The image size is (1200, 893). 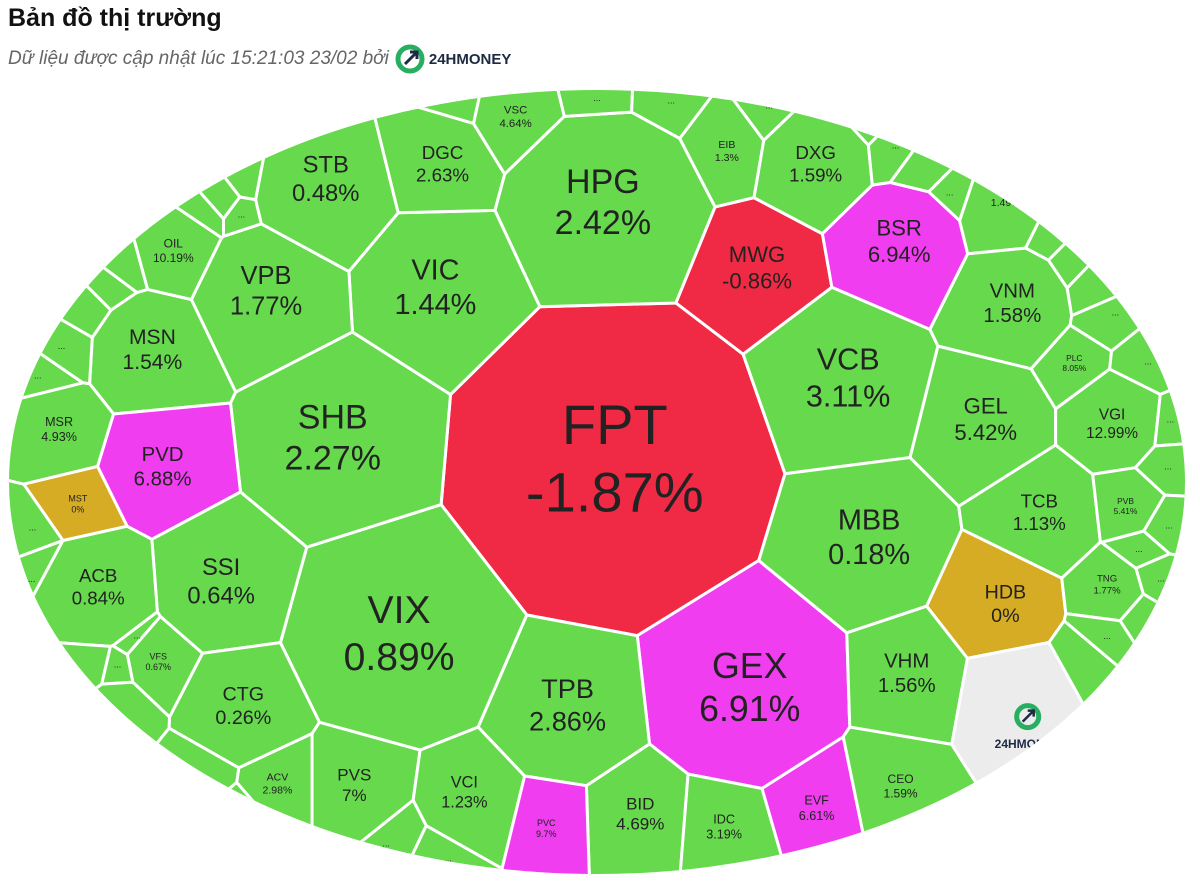 I want to click on ticker: MST, so click(x=78, y=499).